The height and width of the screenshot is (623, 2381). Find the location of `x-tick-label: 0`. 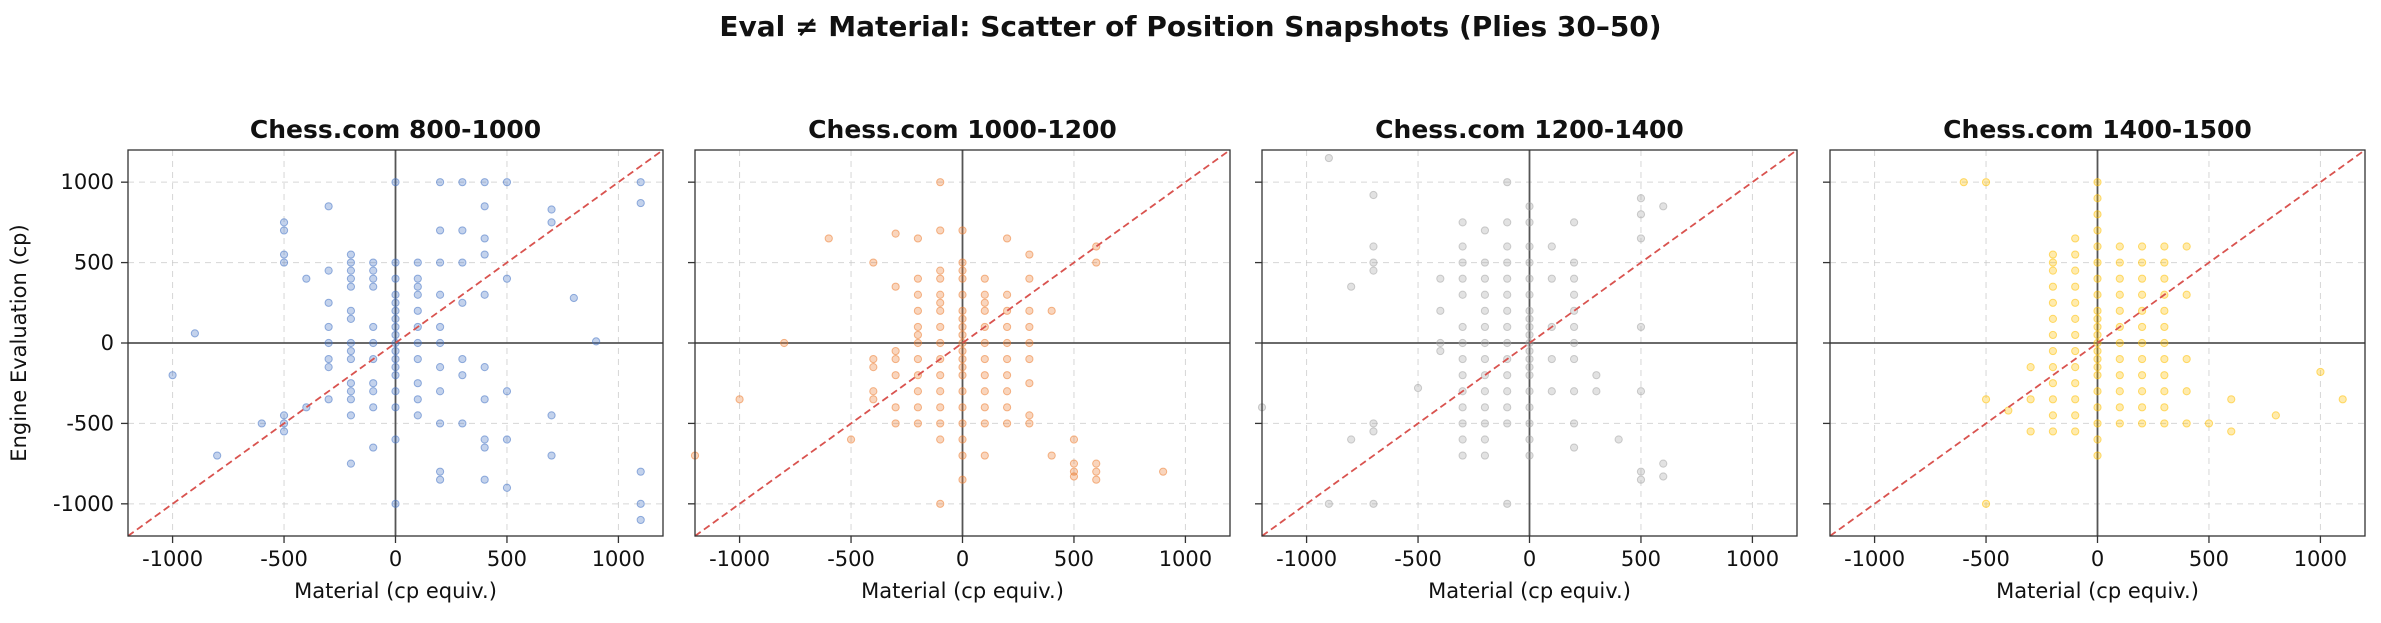

x-tick-label: 0 is located at coordinates (2097, 559).